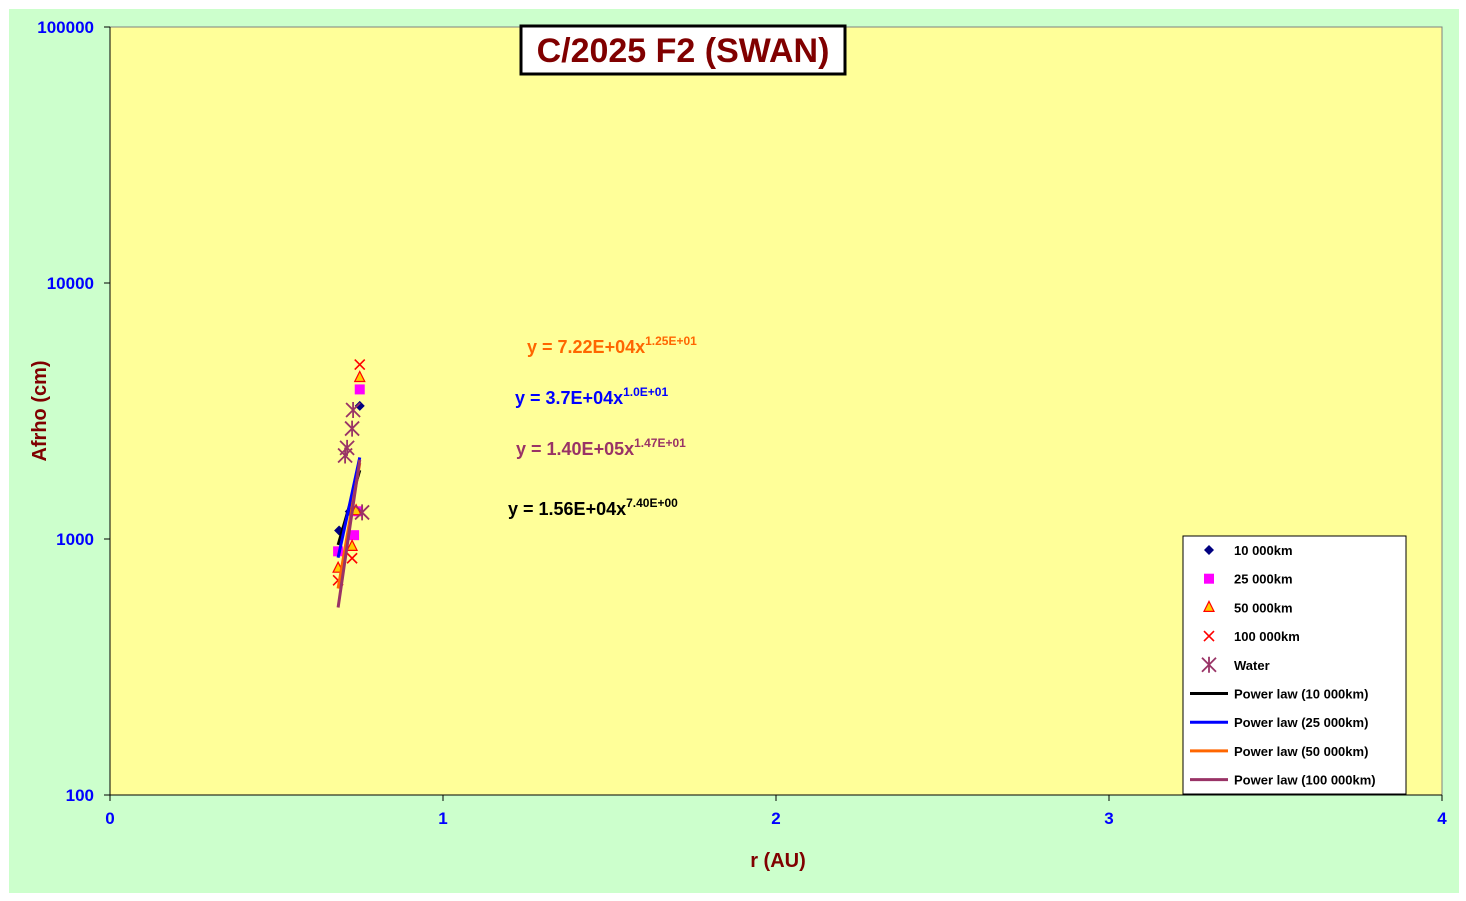  Describe the element at coordinates (1305, 780) in the screenshot. I see `legend-label: Power law (100 000km)` at that location.